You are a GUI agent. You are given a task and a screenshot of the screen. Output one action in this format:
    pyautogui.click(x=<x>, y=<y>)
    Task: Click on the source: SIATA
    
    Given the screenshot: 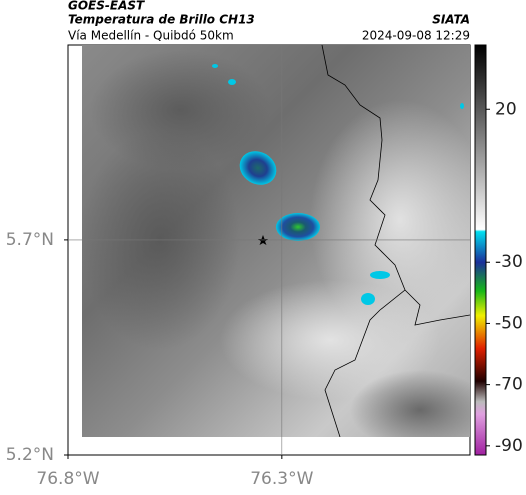 What is the action you would take?
    pyautogui.click(x=451, y=20)
    